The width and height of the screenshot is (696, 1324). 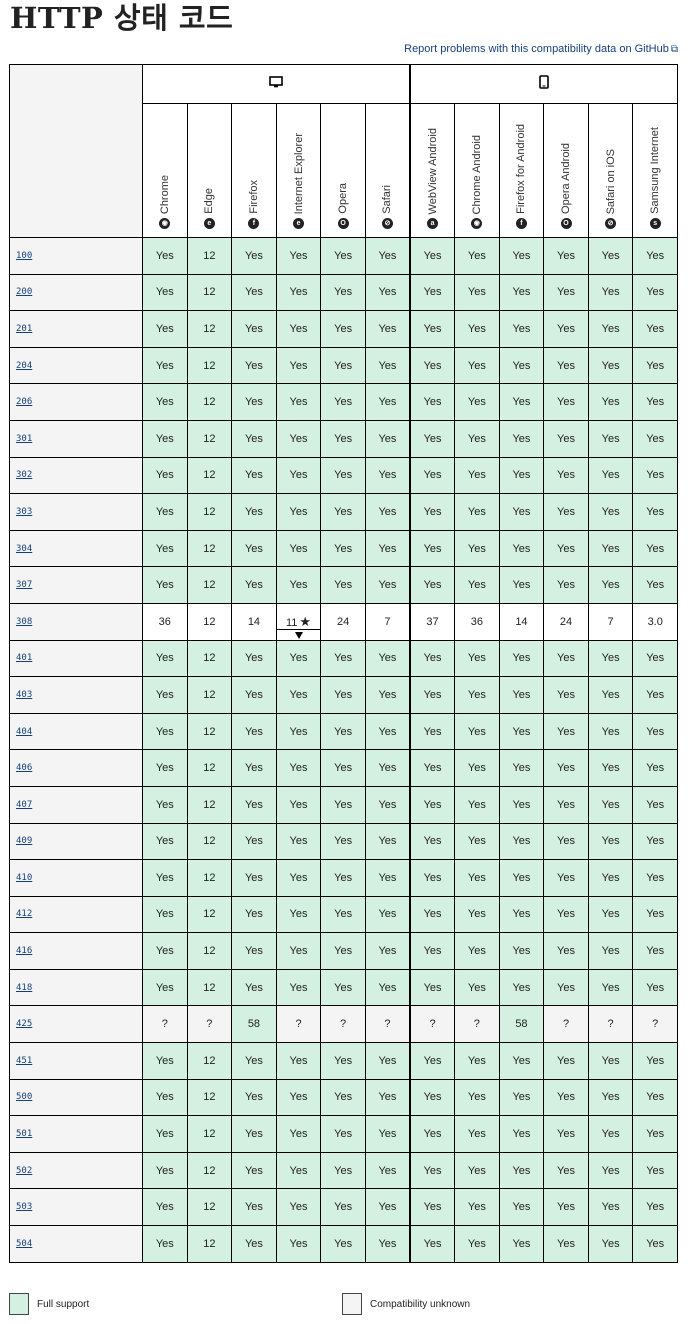 I want to click on status-code-link: 407, so click(x=24, y=804).